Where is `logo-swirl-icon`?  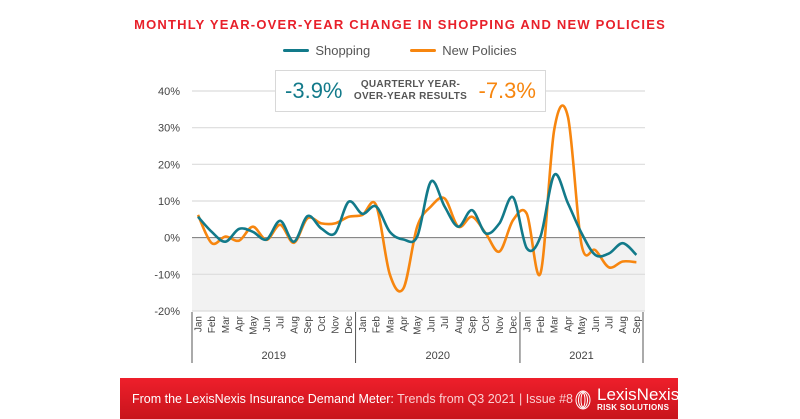 logo-swirl-icon is located at coordinates (583, 399).